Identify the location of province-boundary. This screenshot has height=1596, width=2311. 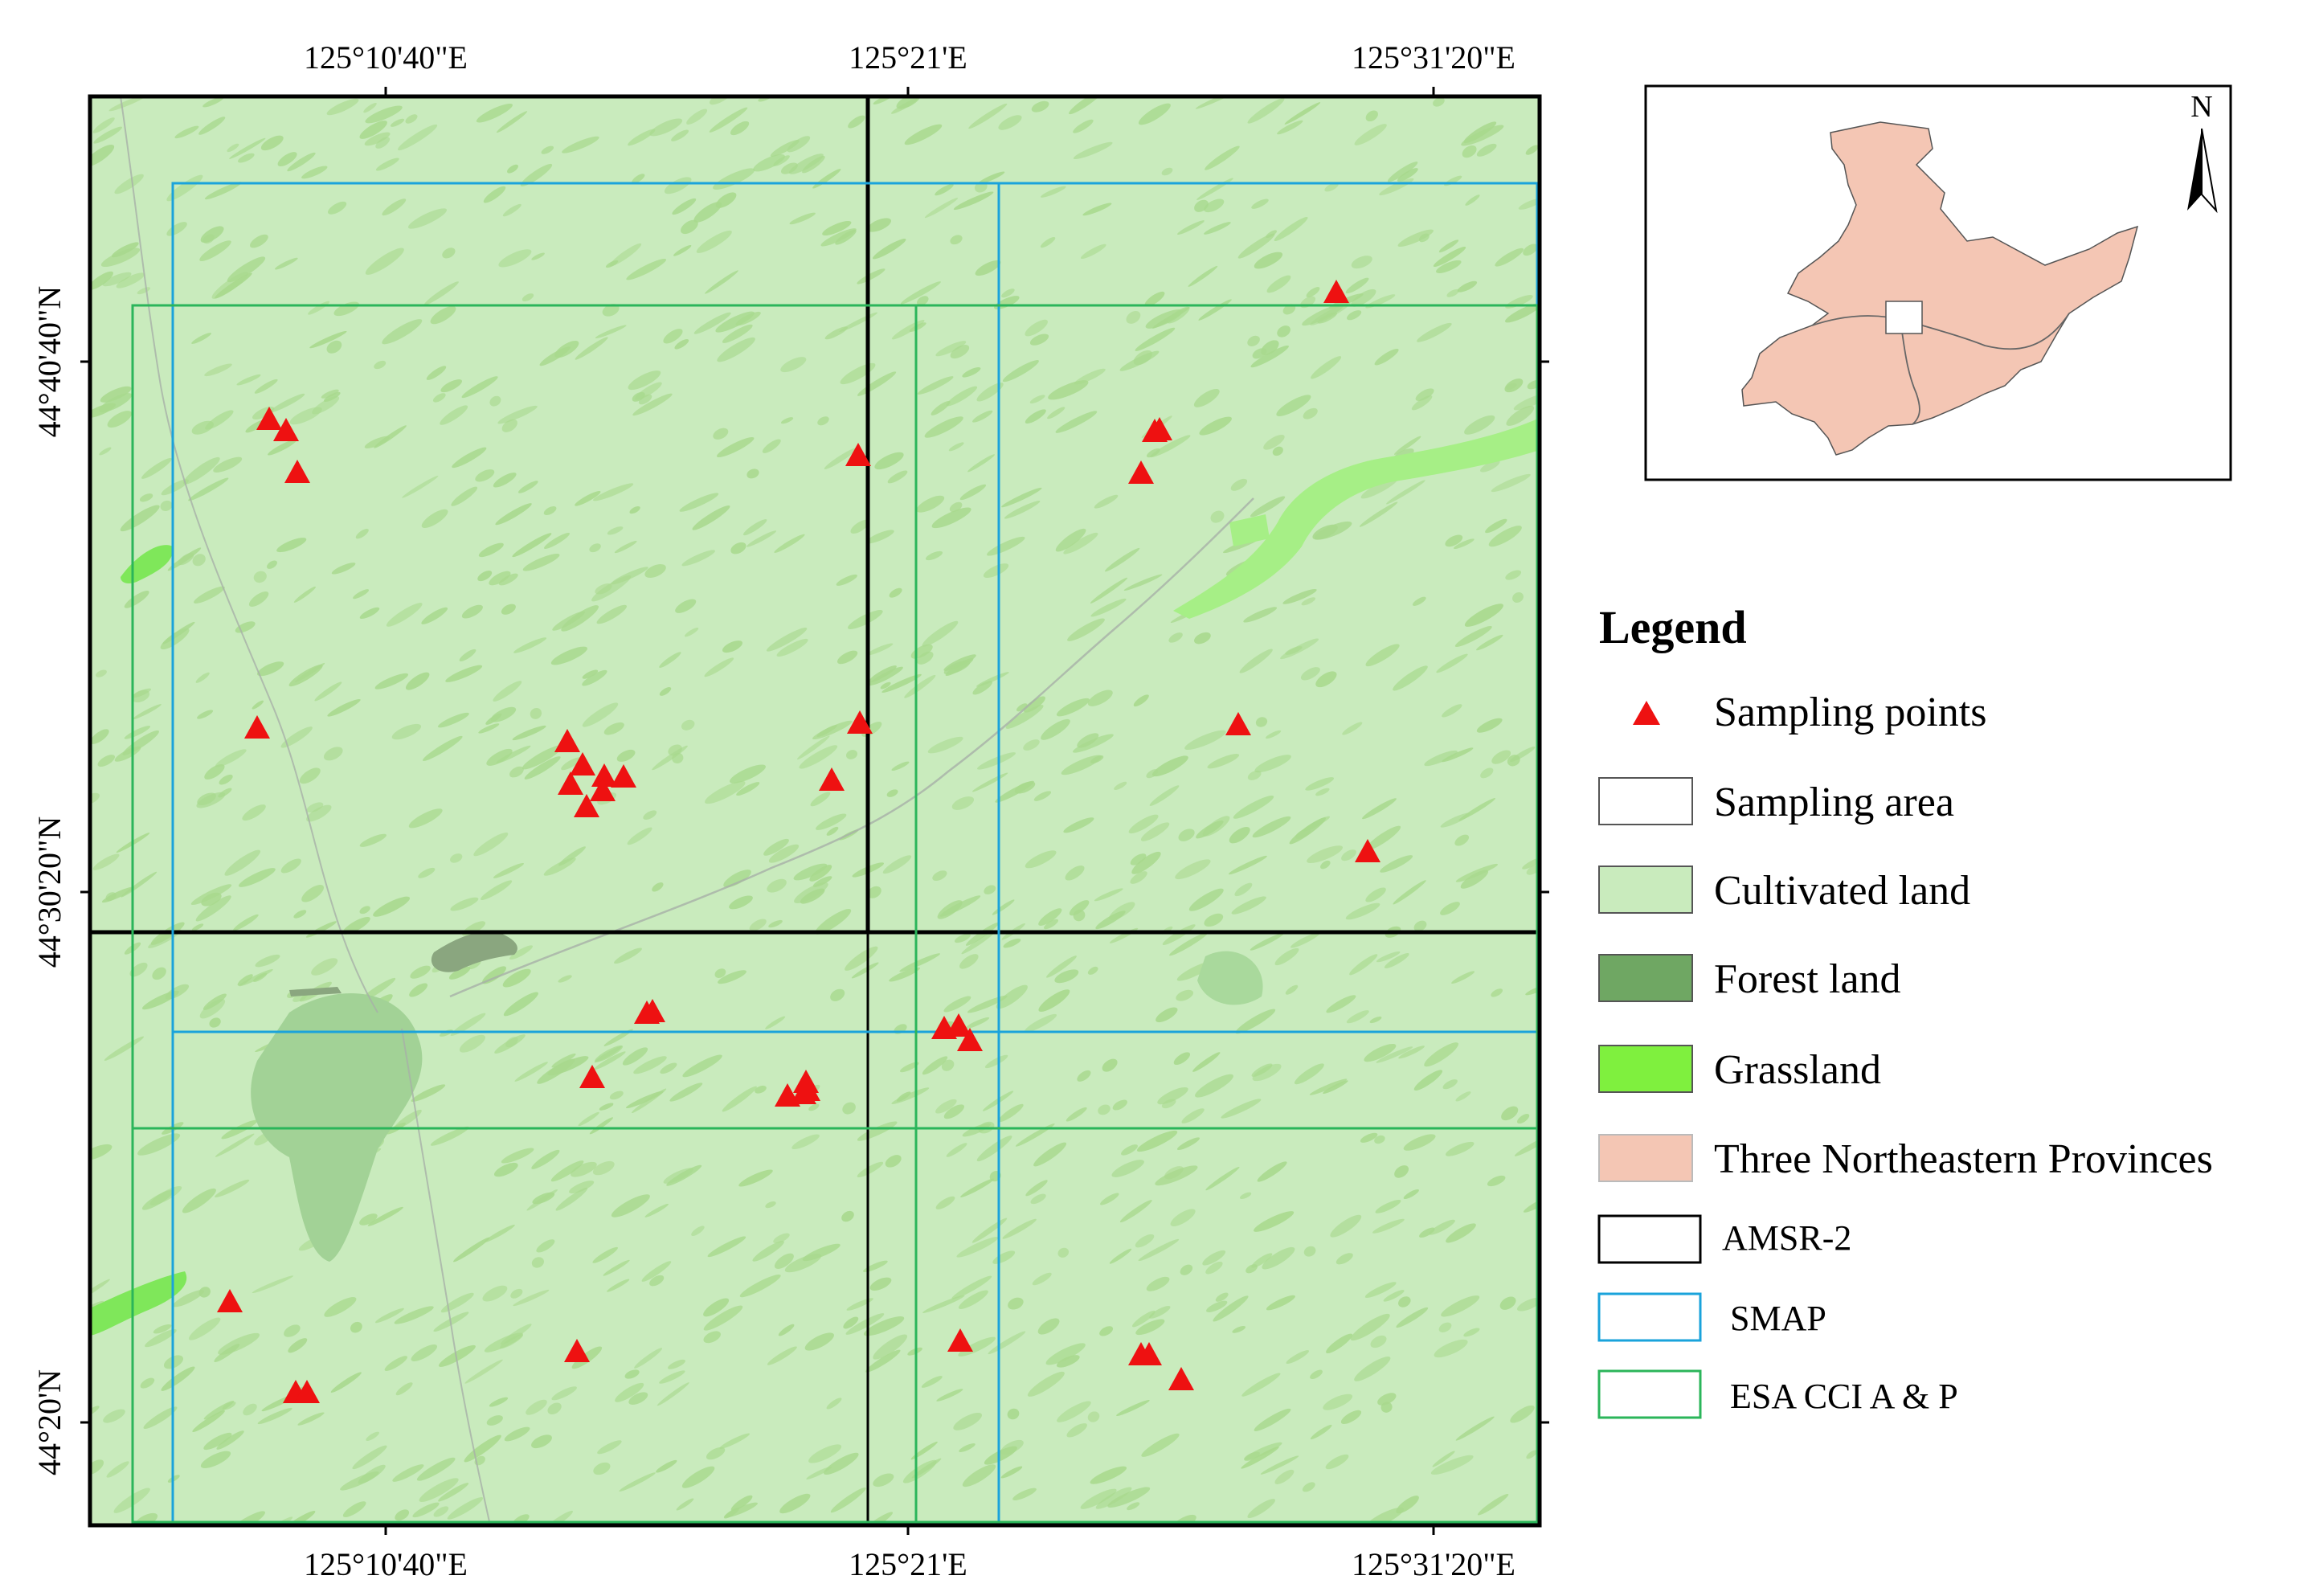
(1941, 331).